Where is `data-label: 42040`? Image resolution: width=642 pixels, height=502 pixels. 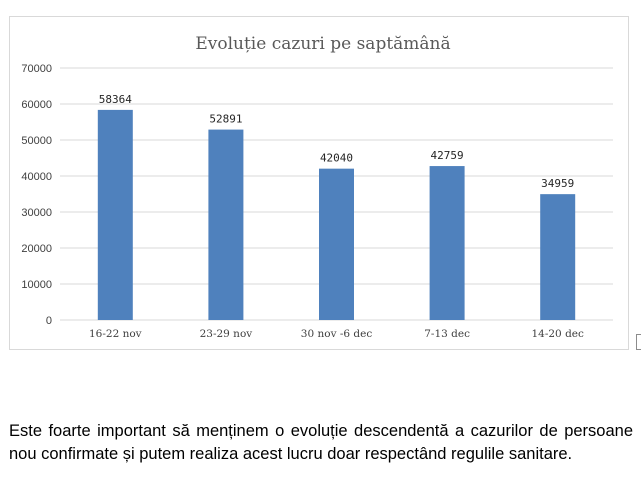
data-label: 42040 is located at coordinates (336, 158).